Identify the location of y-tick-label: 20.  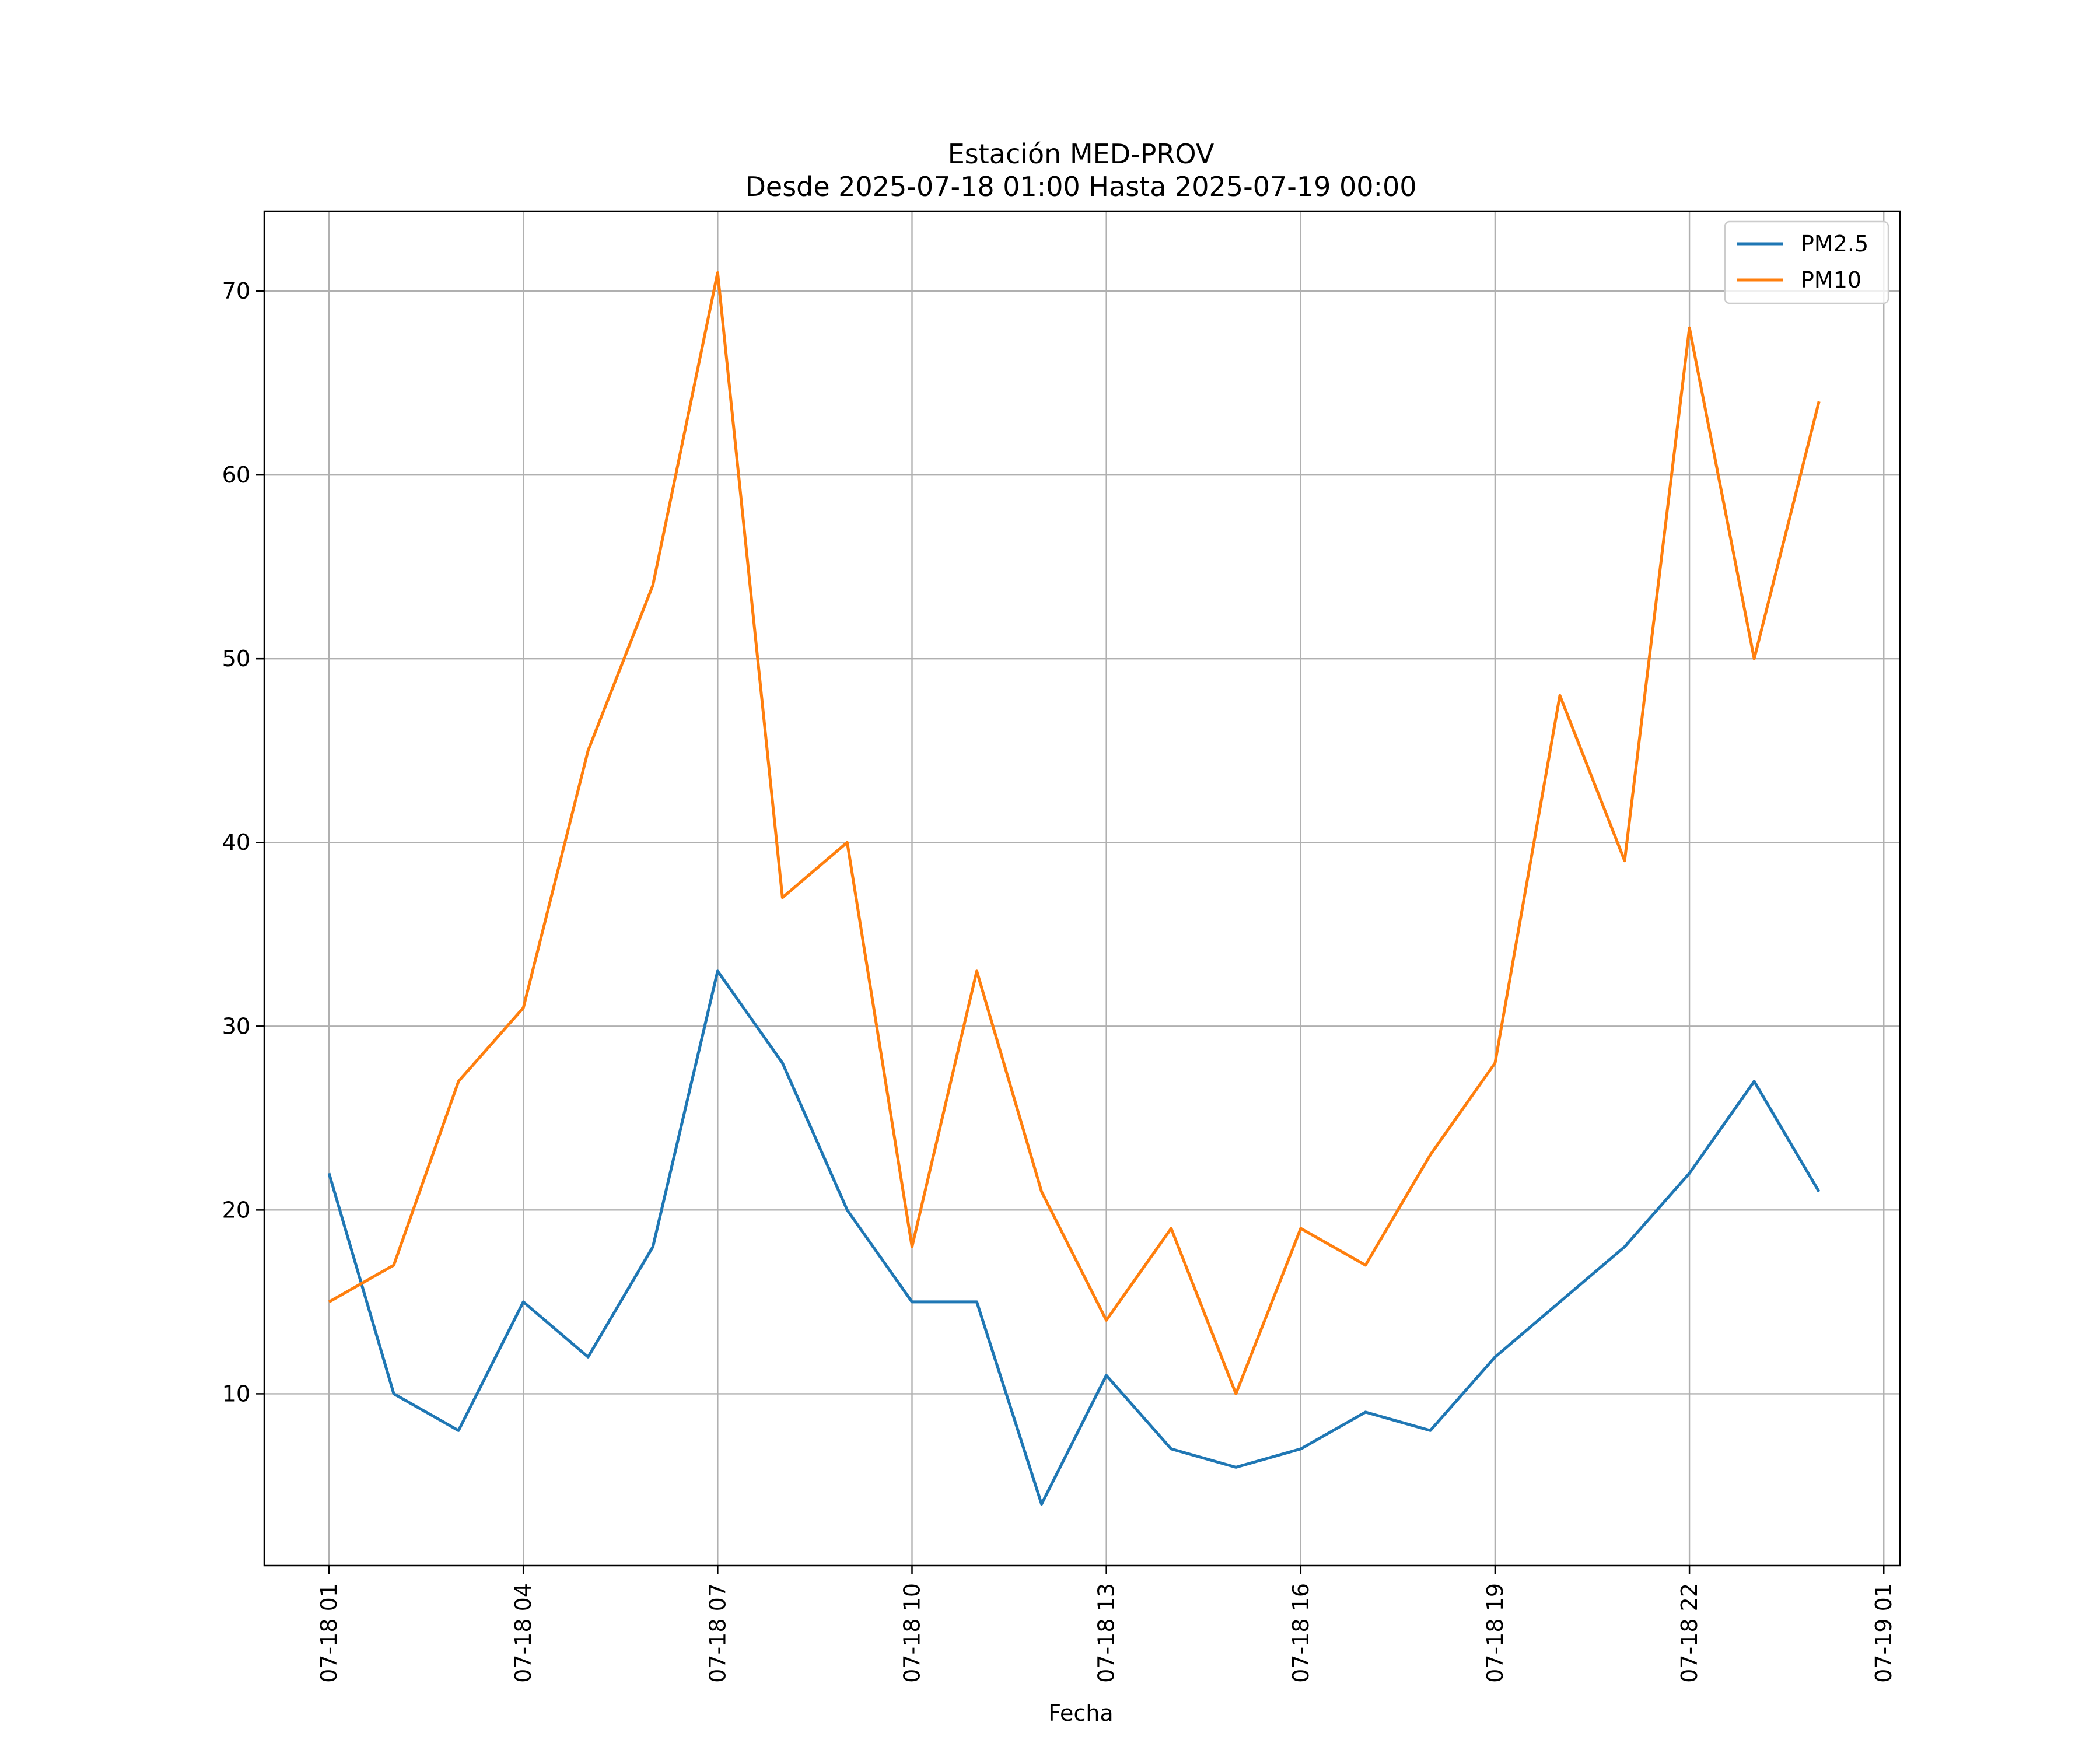
(236, 1210).